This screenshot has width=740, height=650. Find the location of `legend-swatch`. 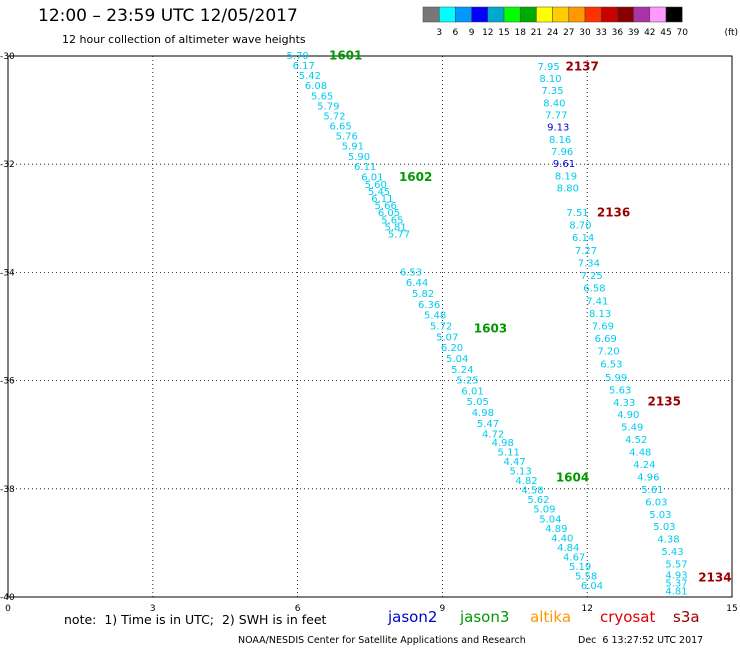

legend-swatch is located at coordinates (674, 14).